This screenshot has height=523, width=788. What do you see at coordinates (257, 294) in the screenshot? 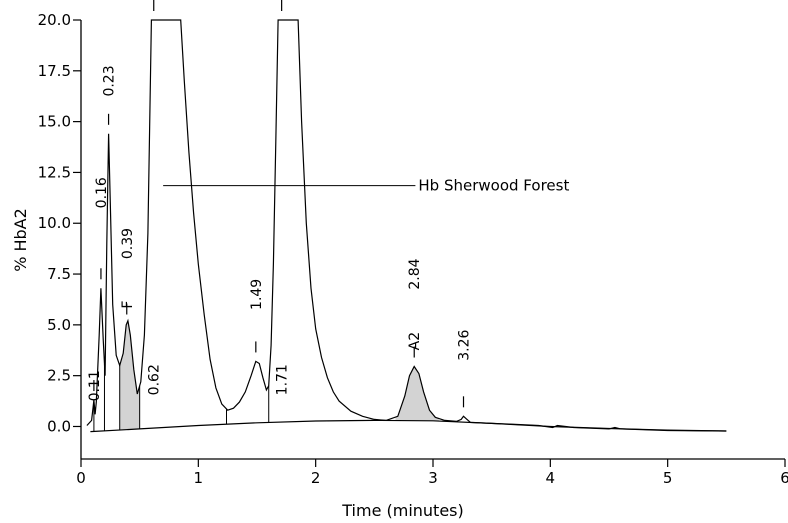
I see `retention-time-label: 1.49` at bounding box center [257, 294].